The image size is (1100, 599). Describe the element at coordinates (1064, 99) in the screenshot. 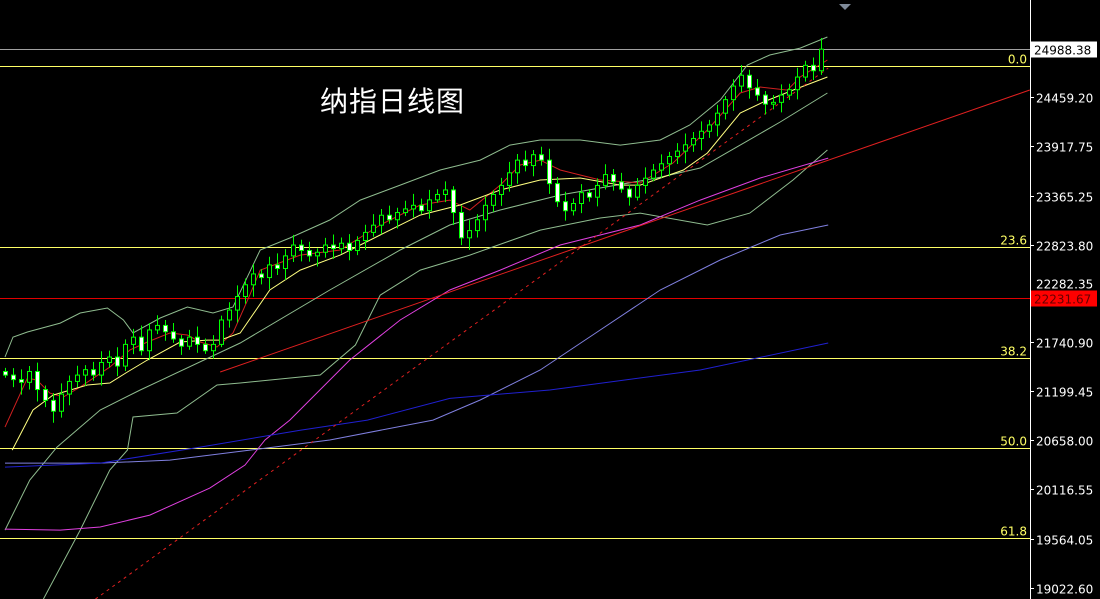

I see `axis-tick-label: 24459.20` at that location.